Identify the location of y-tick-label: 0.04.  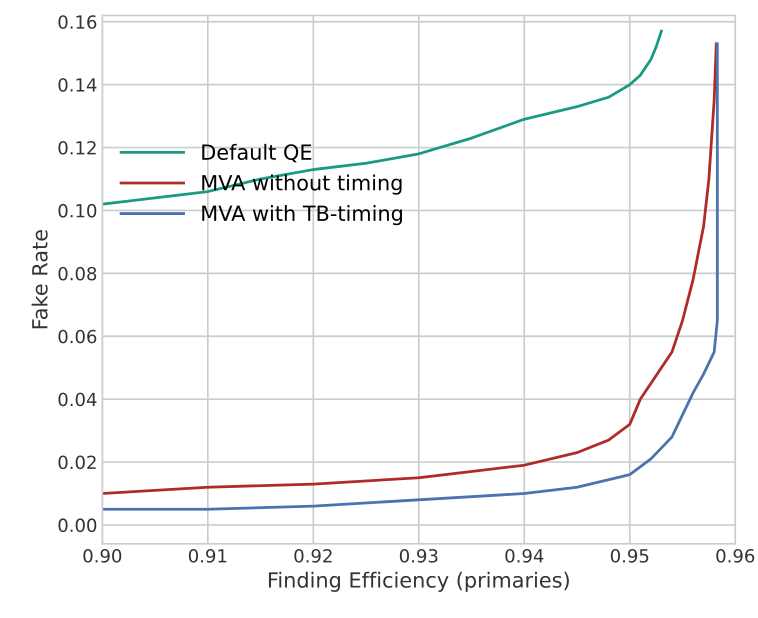
(77, 399).